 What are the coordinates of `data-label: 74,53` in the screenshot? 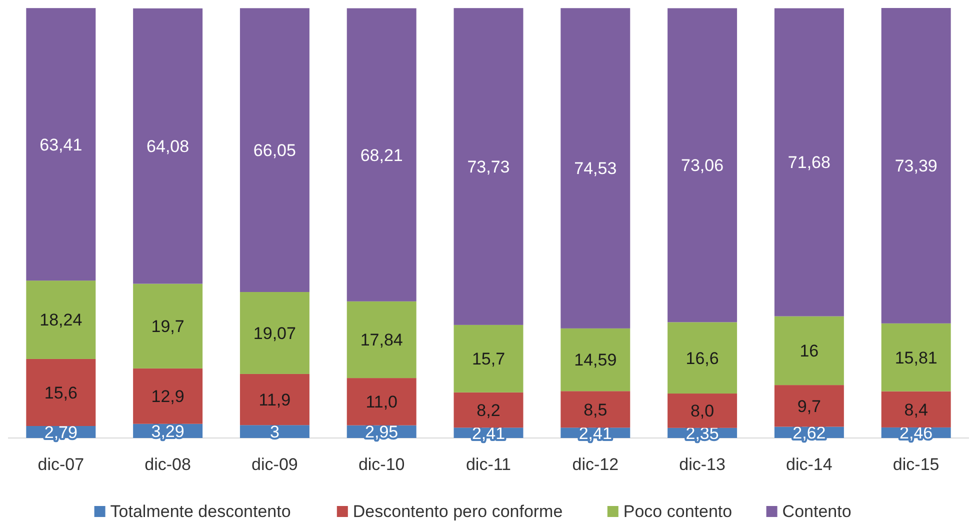 It's located at (595, 168).